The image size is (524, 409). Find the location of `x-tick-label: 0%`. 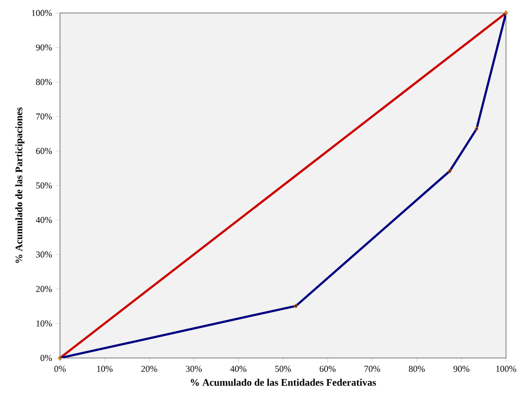

x-tick-label: 0% is located at coordinates (60, 369).